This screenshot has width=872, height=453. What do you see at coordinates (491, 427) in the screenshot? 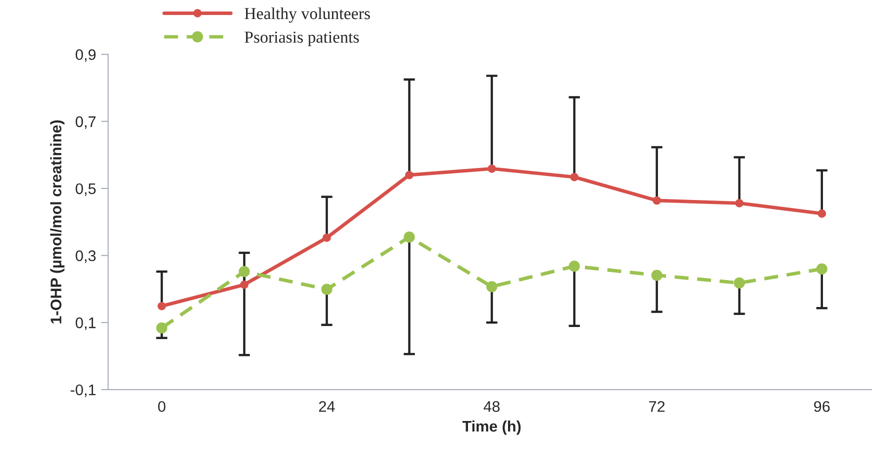
I see `x-axis-title: Time (h)` at bounding box center [491, 427].